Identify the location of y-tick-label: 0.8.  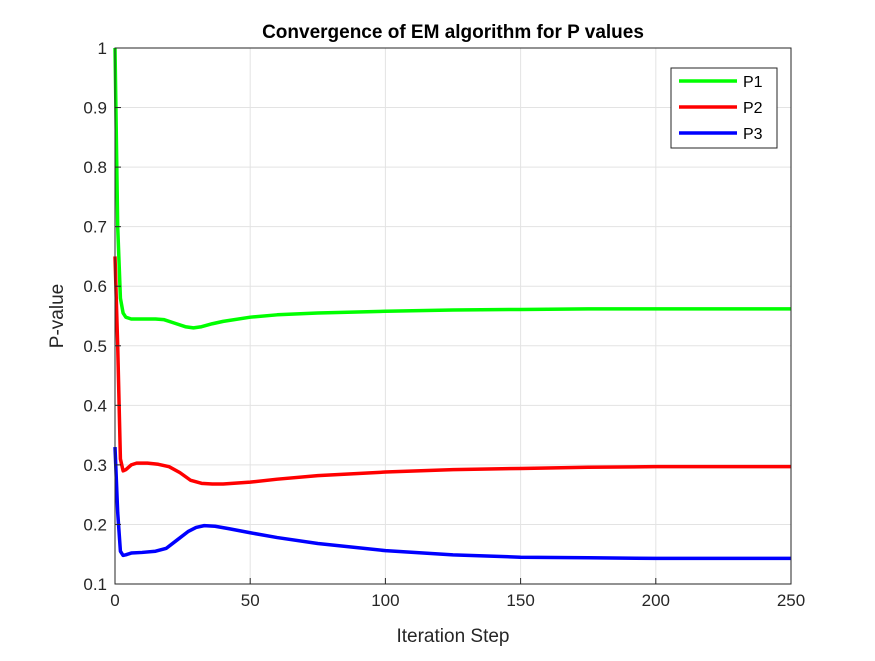
(95, 167).